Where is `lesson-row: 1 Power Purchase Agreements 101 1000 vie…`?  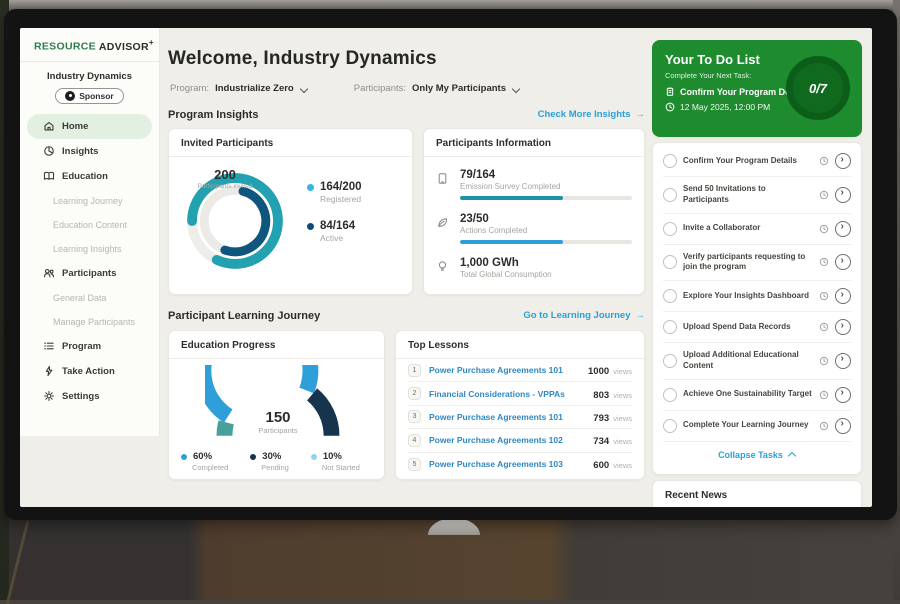 lesson-row: 1 Power Purchase Agreements 101 1000 vie… is located at coordinates (520, 371).